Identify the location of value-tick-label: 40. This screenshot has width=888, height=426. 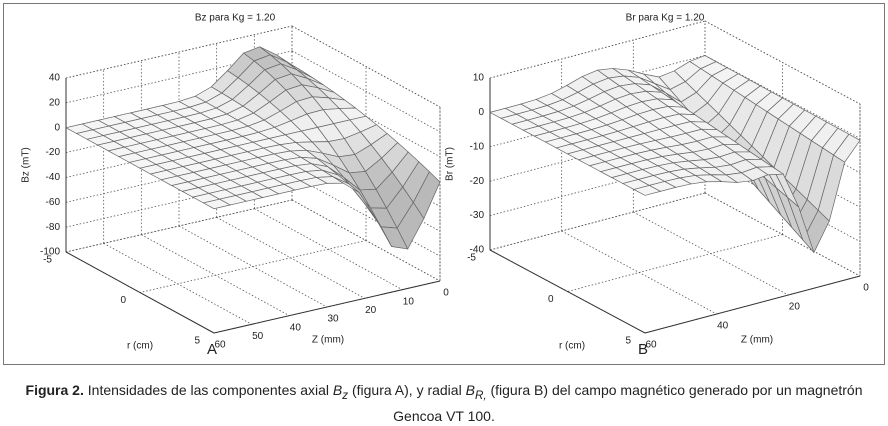
(55, 78).